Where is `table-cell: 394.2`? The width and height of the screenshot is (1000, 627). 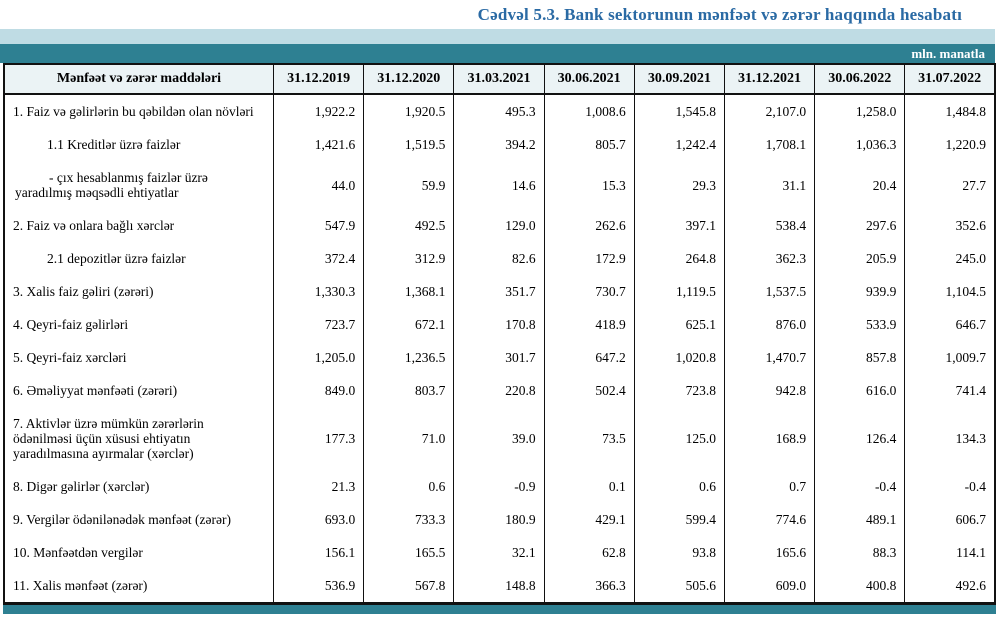 table-cell: 394.2 is located at coordinates (499, 144).